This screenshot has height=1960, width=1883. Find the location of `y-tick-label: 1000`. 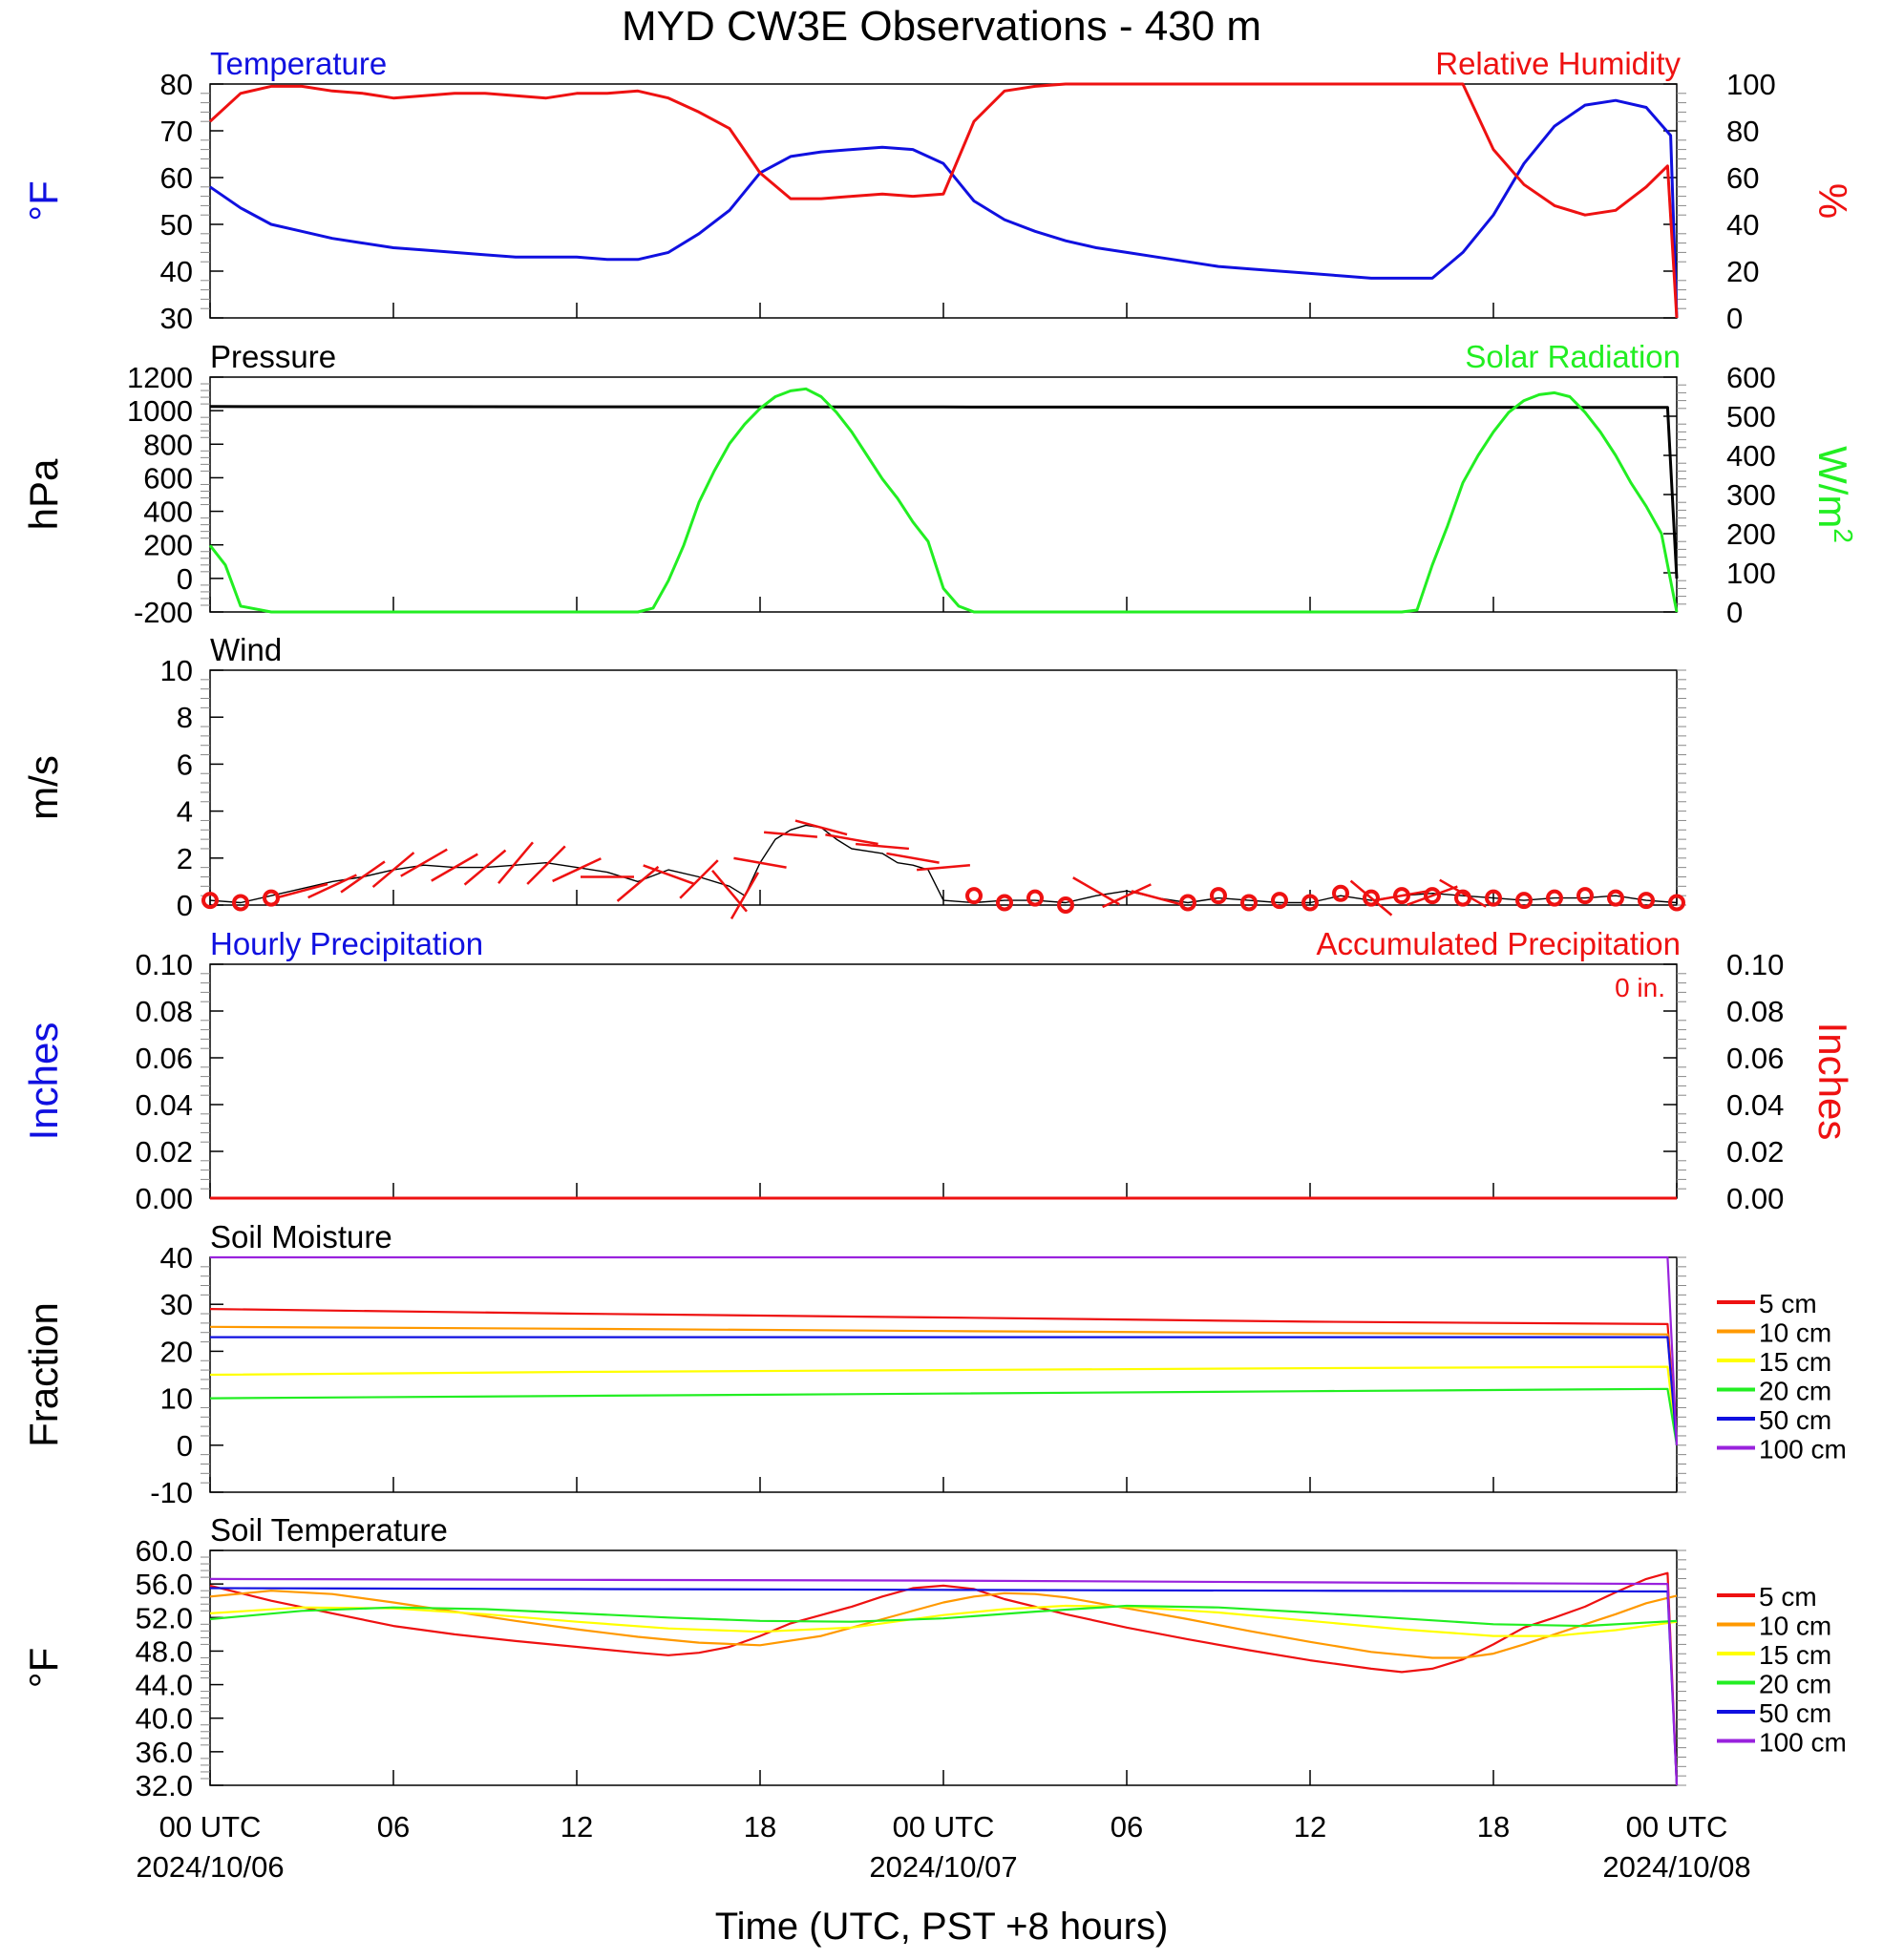

y-tick-label: 1000 is located at coordinates (160, 411).